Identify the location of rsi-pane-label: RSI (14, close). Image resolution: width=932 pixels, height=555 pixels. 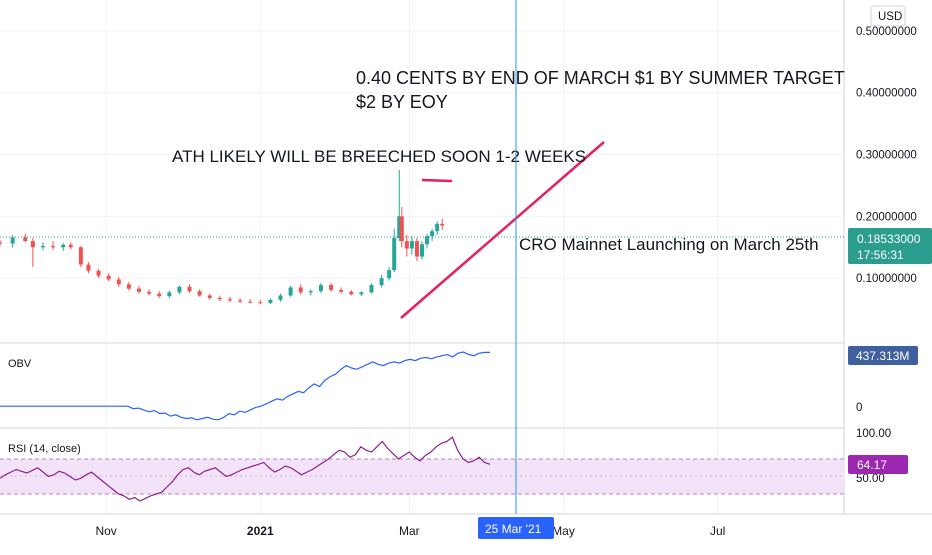
(44, 449).